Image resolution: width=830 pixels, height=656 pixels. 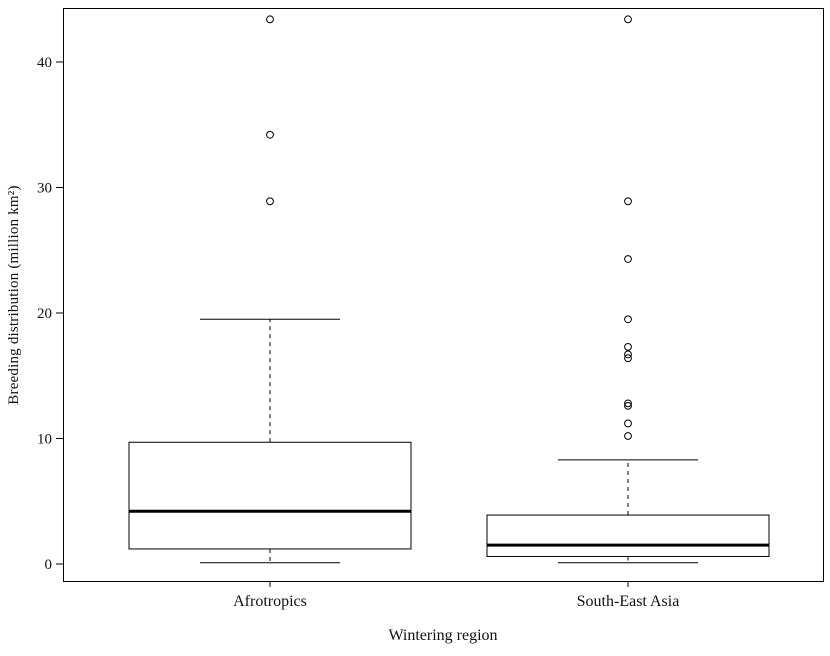 What do you see at coordinates (44, 314) in the screenshot?
I see `y-tick-label: 20` at bounding box center [44, 314].